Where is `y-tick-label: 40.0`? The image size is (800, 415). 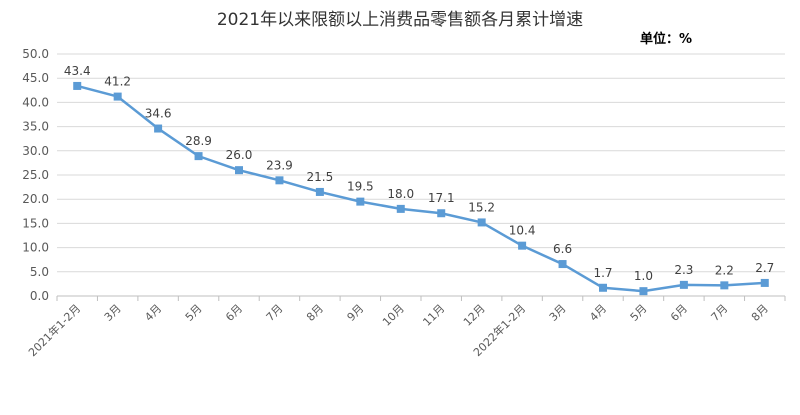
y-tick-label: 40.0 is located at coordinates (35, 102).